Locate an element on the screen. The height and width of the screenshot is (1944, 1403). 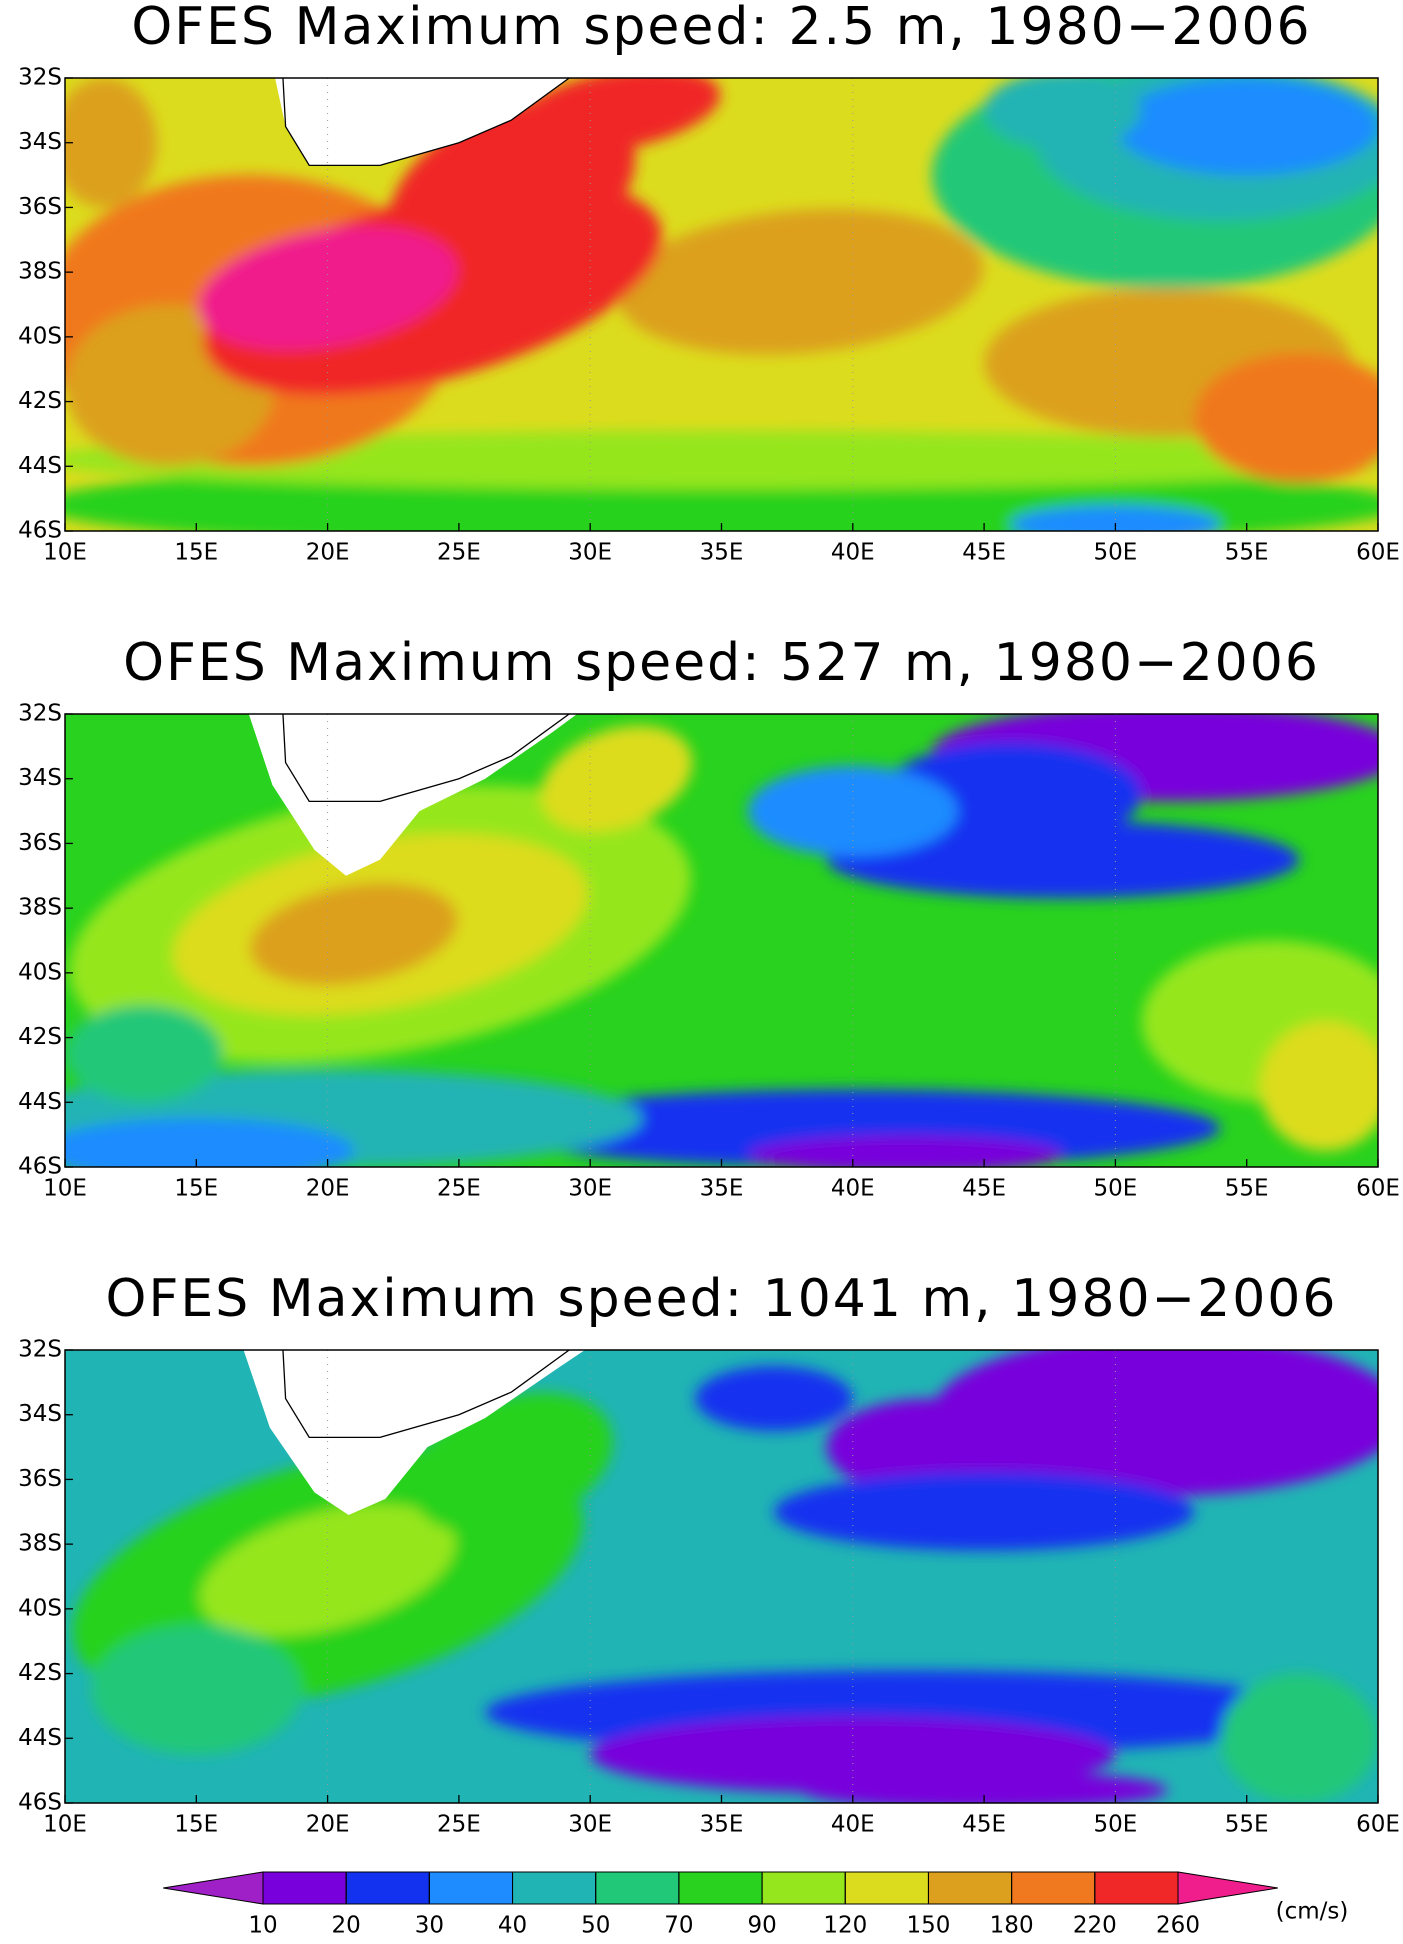
colorbar-label: 260 is located at coordinates (1178, 1926).